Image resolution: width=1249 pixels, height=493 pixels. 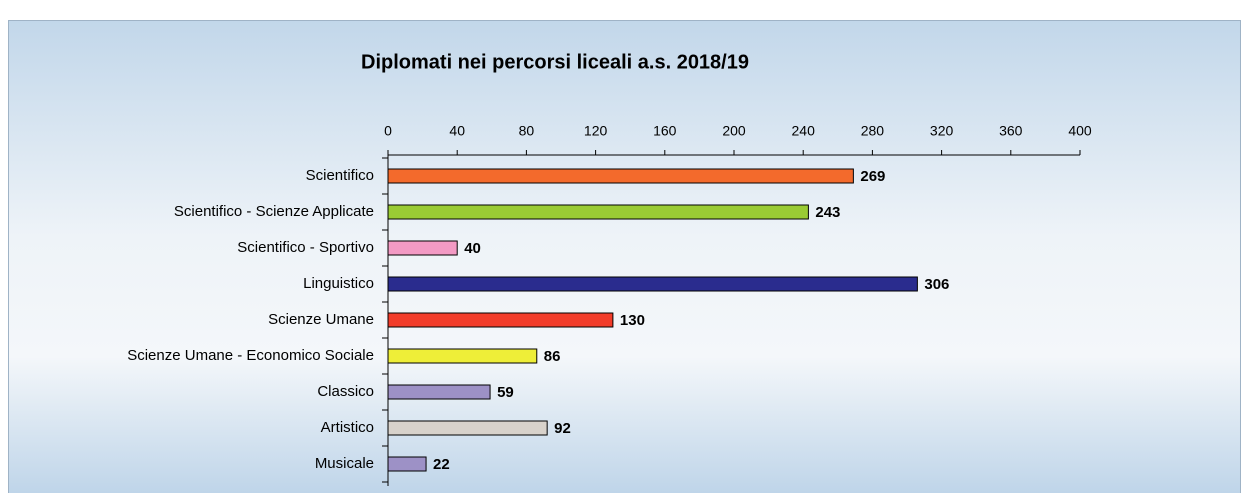 What do you see at coordinates (441, 464) in the screenshot?
I see `value-label: 22` at bounding box center [441, 464].